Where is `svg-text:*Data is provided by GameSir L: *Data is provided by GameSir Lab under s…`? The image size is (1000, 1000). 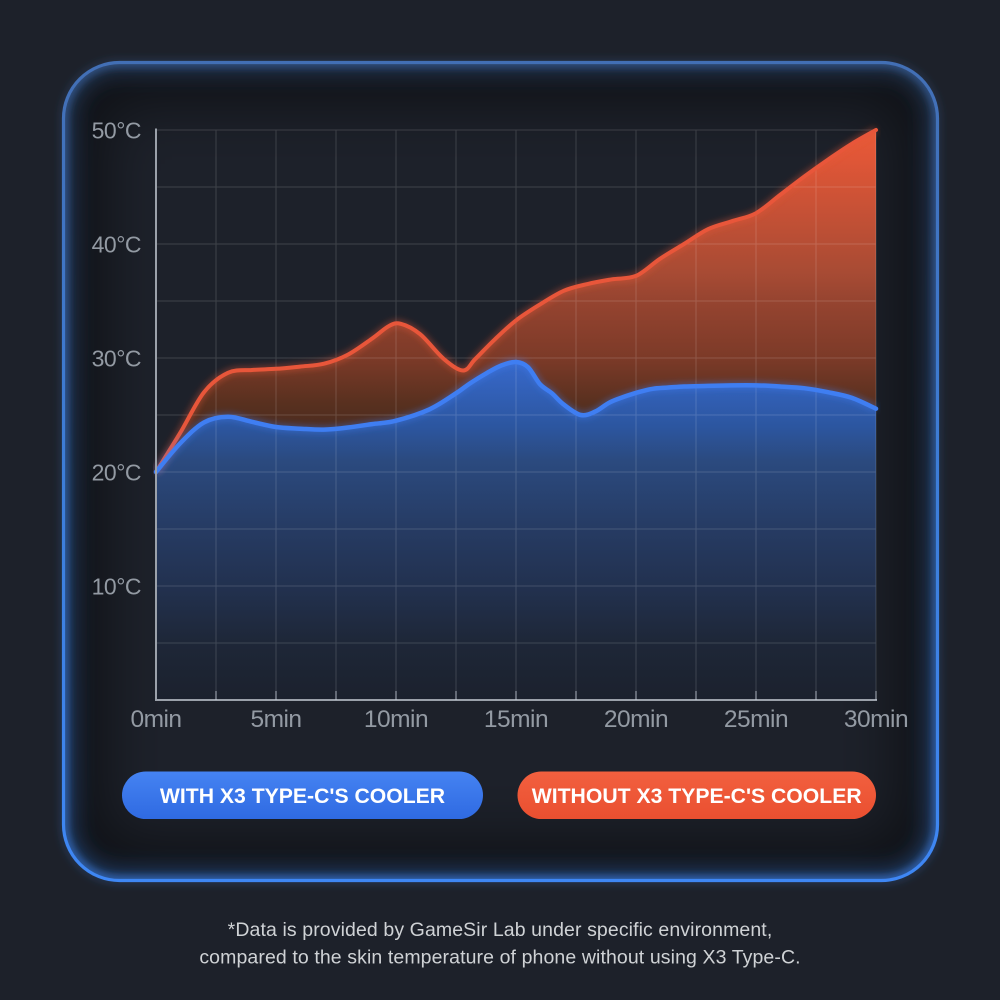 svg-text:*Data is provided by GameSir L: *Data is provided by GameSir Lab under s… is located at coordinates (500, 930).